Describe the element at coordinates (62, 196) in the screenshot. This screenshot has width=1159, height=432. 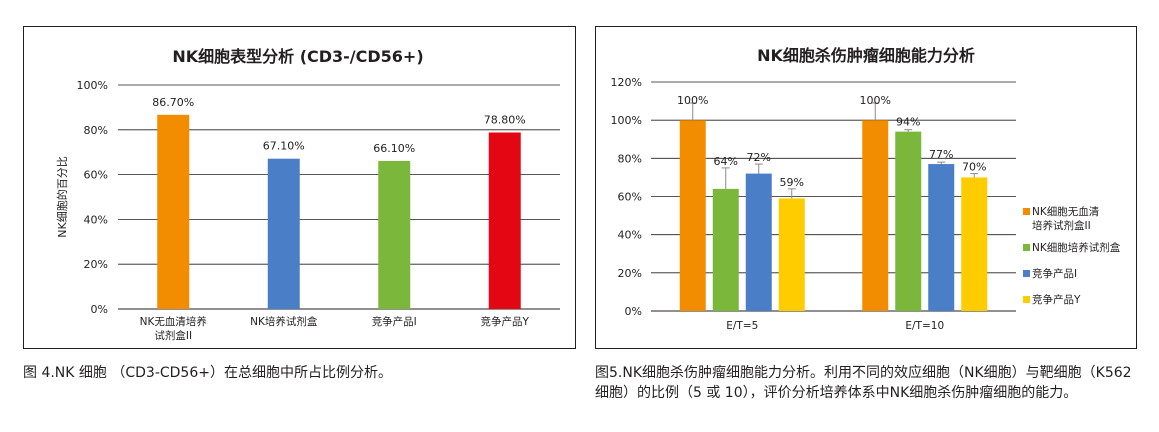
I see `y-axis-label: NK细胞的百分比` at that location.